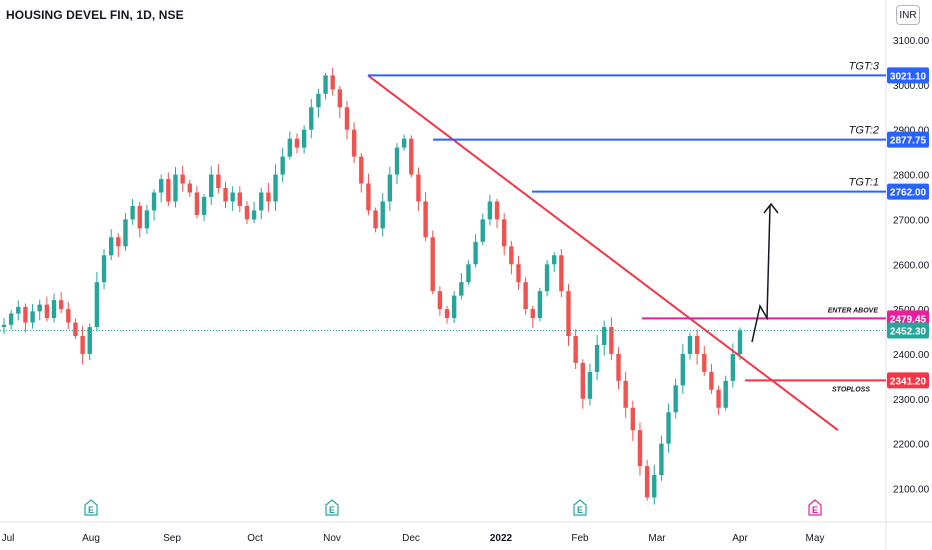 The image size is (932, 550). I want to click on last-price-tag: 2452.30, so click(908, 331).